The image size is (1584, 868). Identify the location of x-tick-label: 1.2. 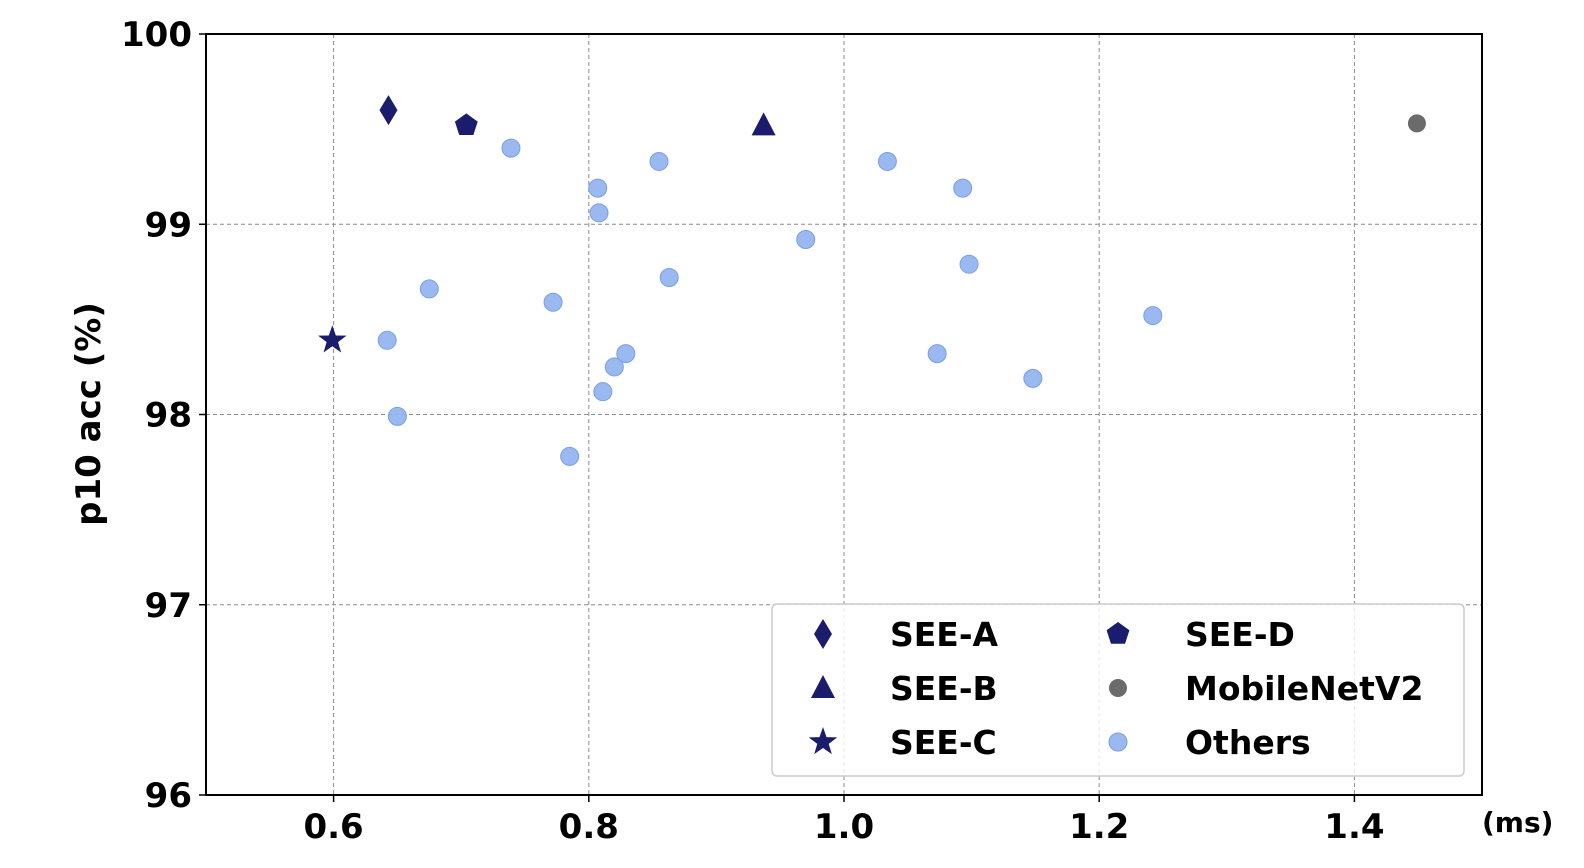
(1099, 827).